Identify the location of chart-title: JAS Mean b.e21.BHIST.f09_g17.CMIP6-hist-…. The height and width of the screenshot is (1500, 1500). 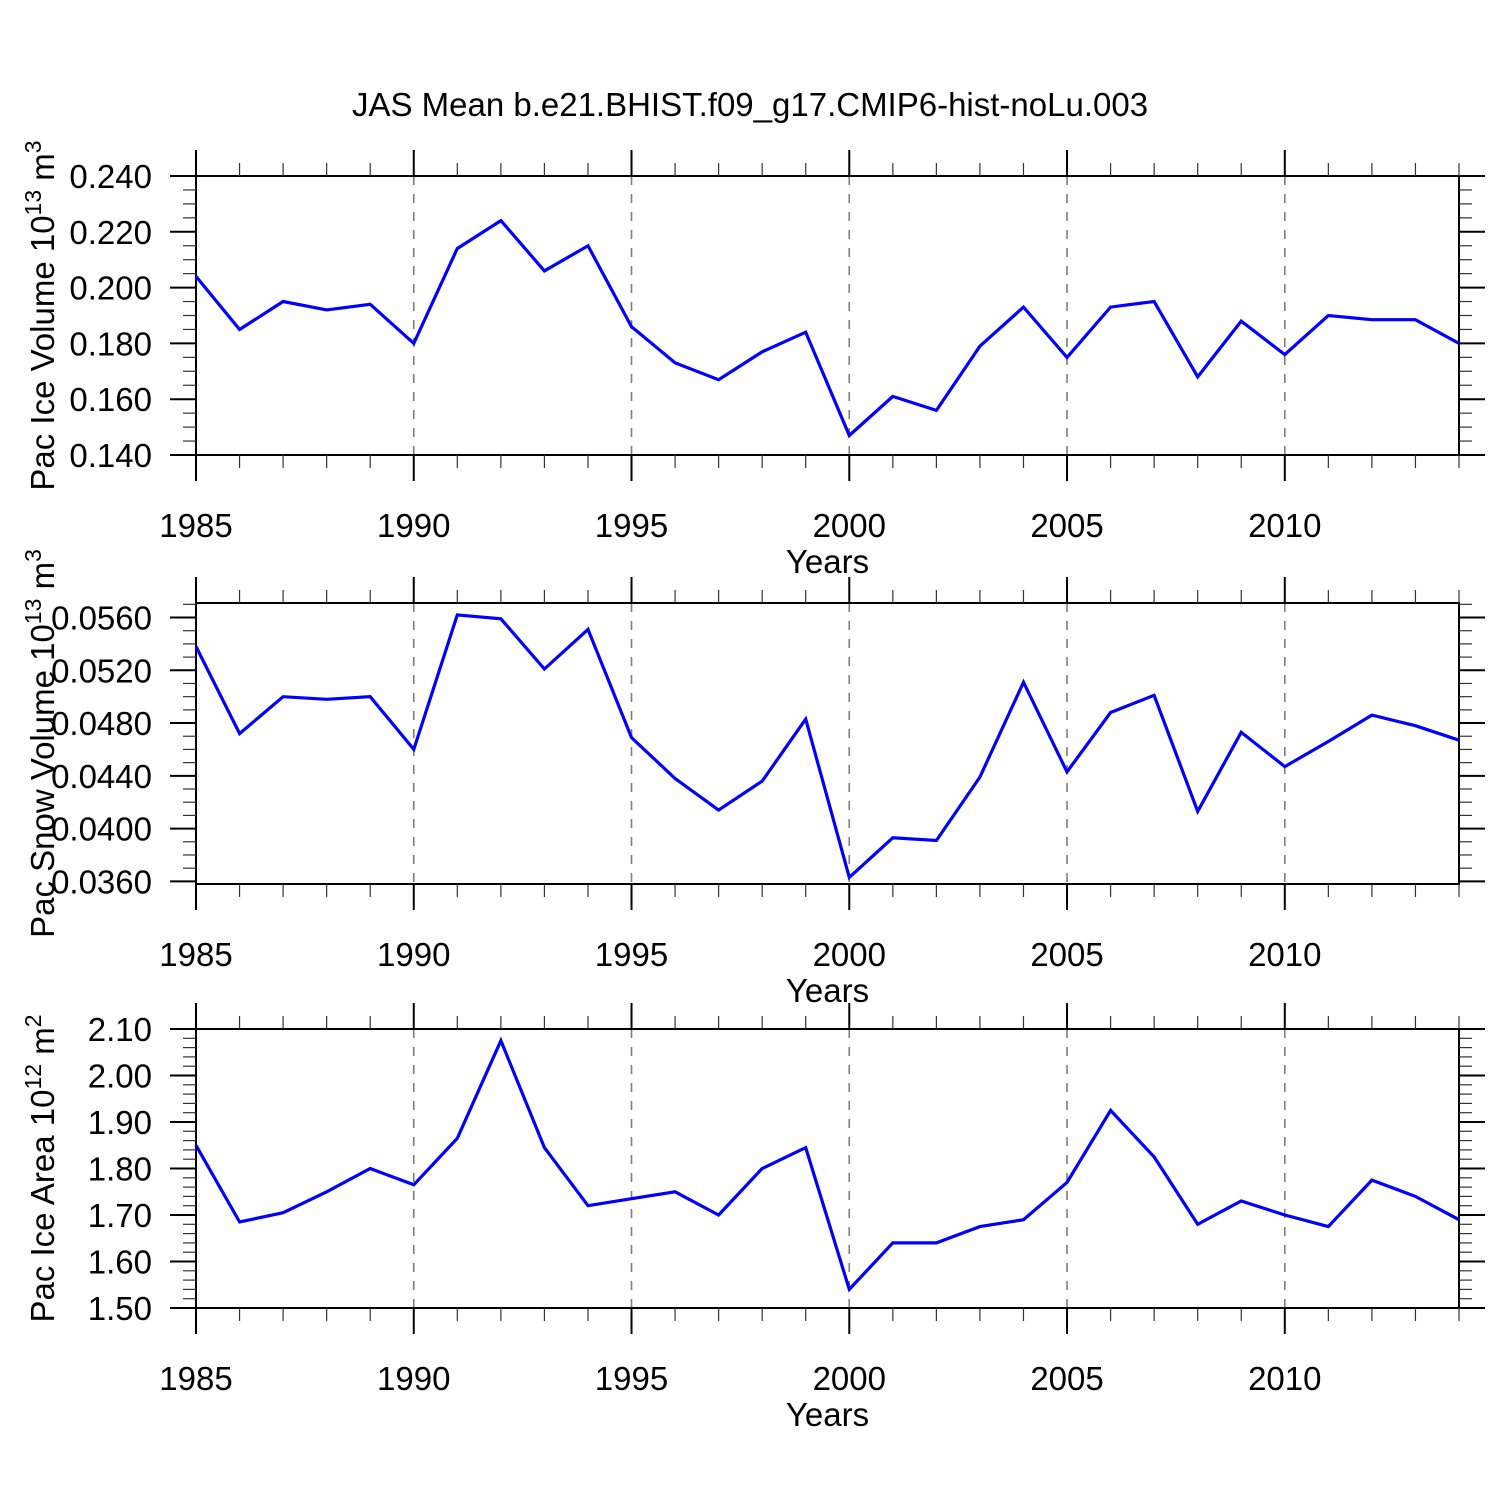
(750, 104).